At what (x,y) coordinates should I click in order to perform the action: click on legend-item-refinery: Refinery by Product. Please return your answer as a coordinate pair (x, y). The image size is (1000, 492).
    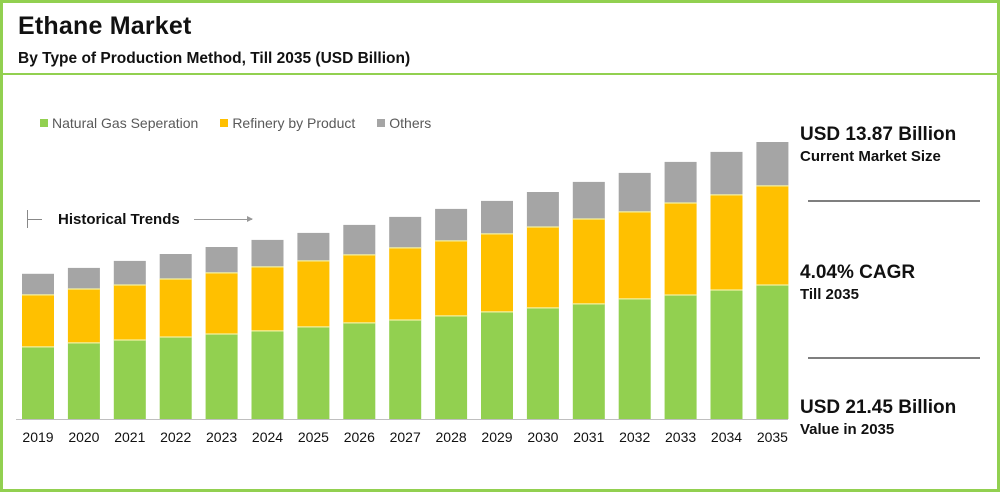
    Looking at the image, I should click on (287, 123).